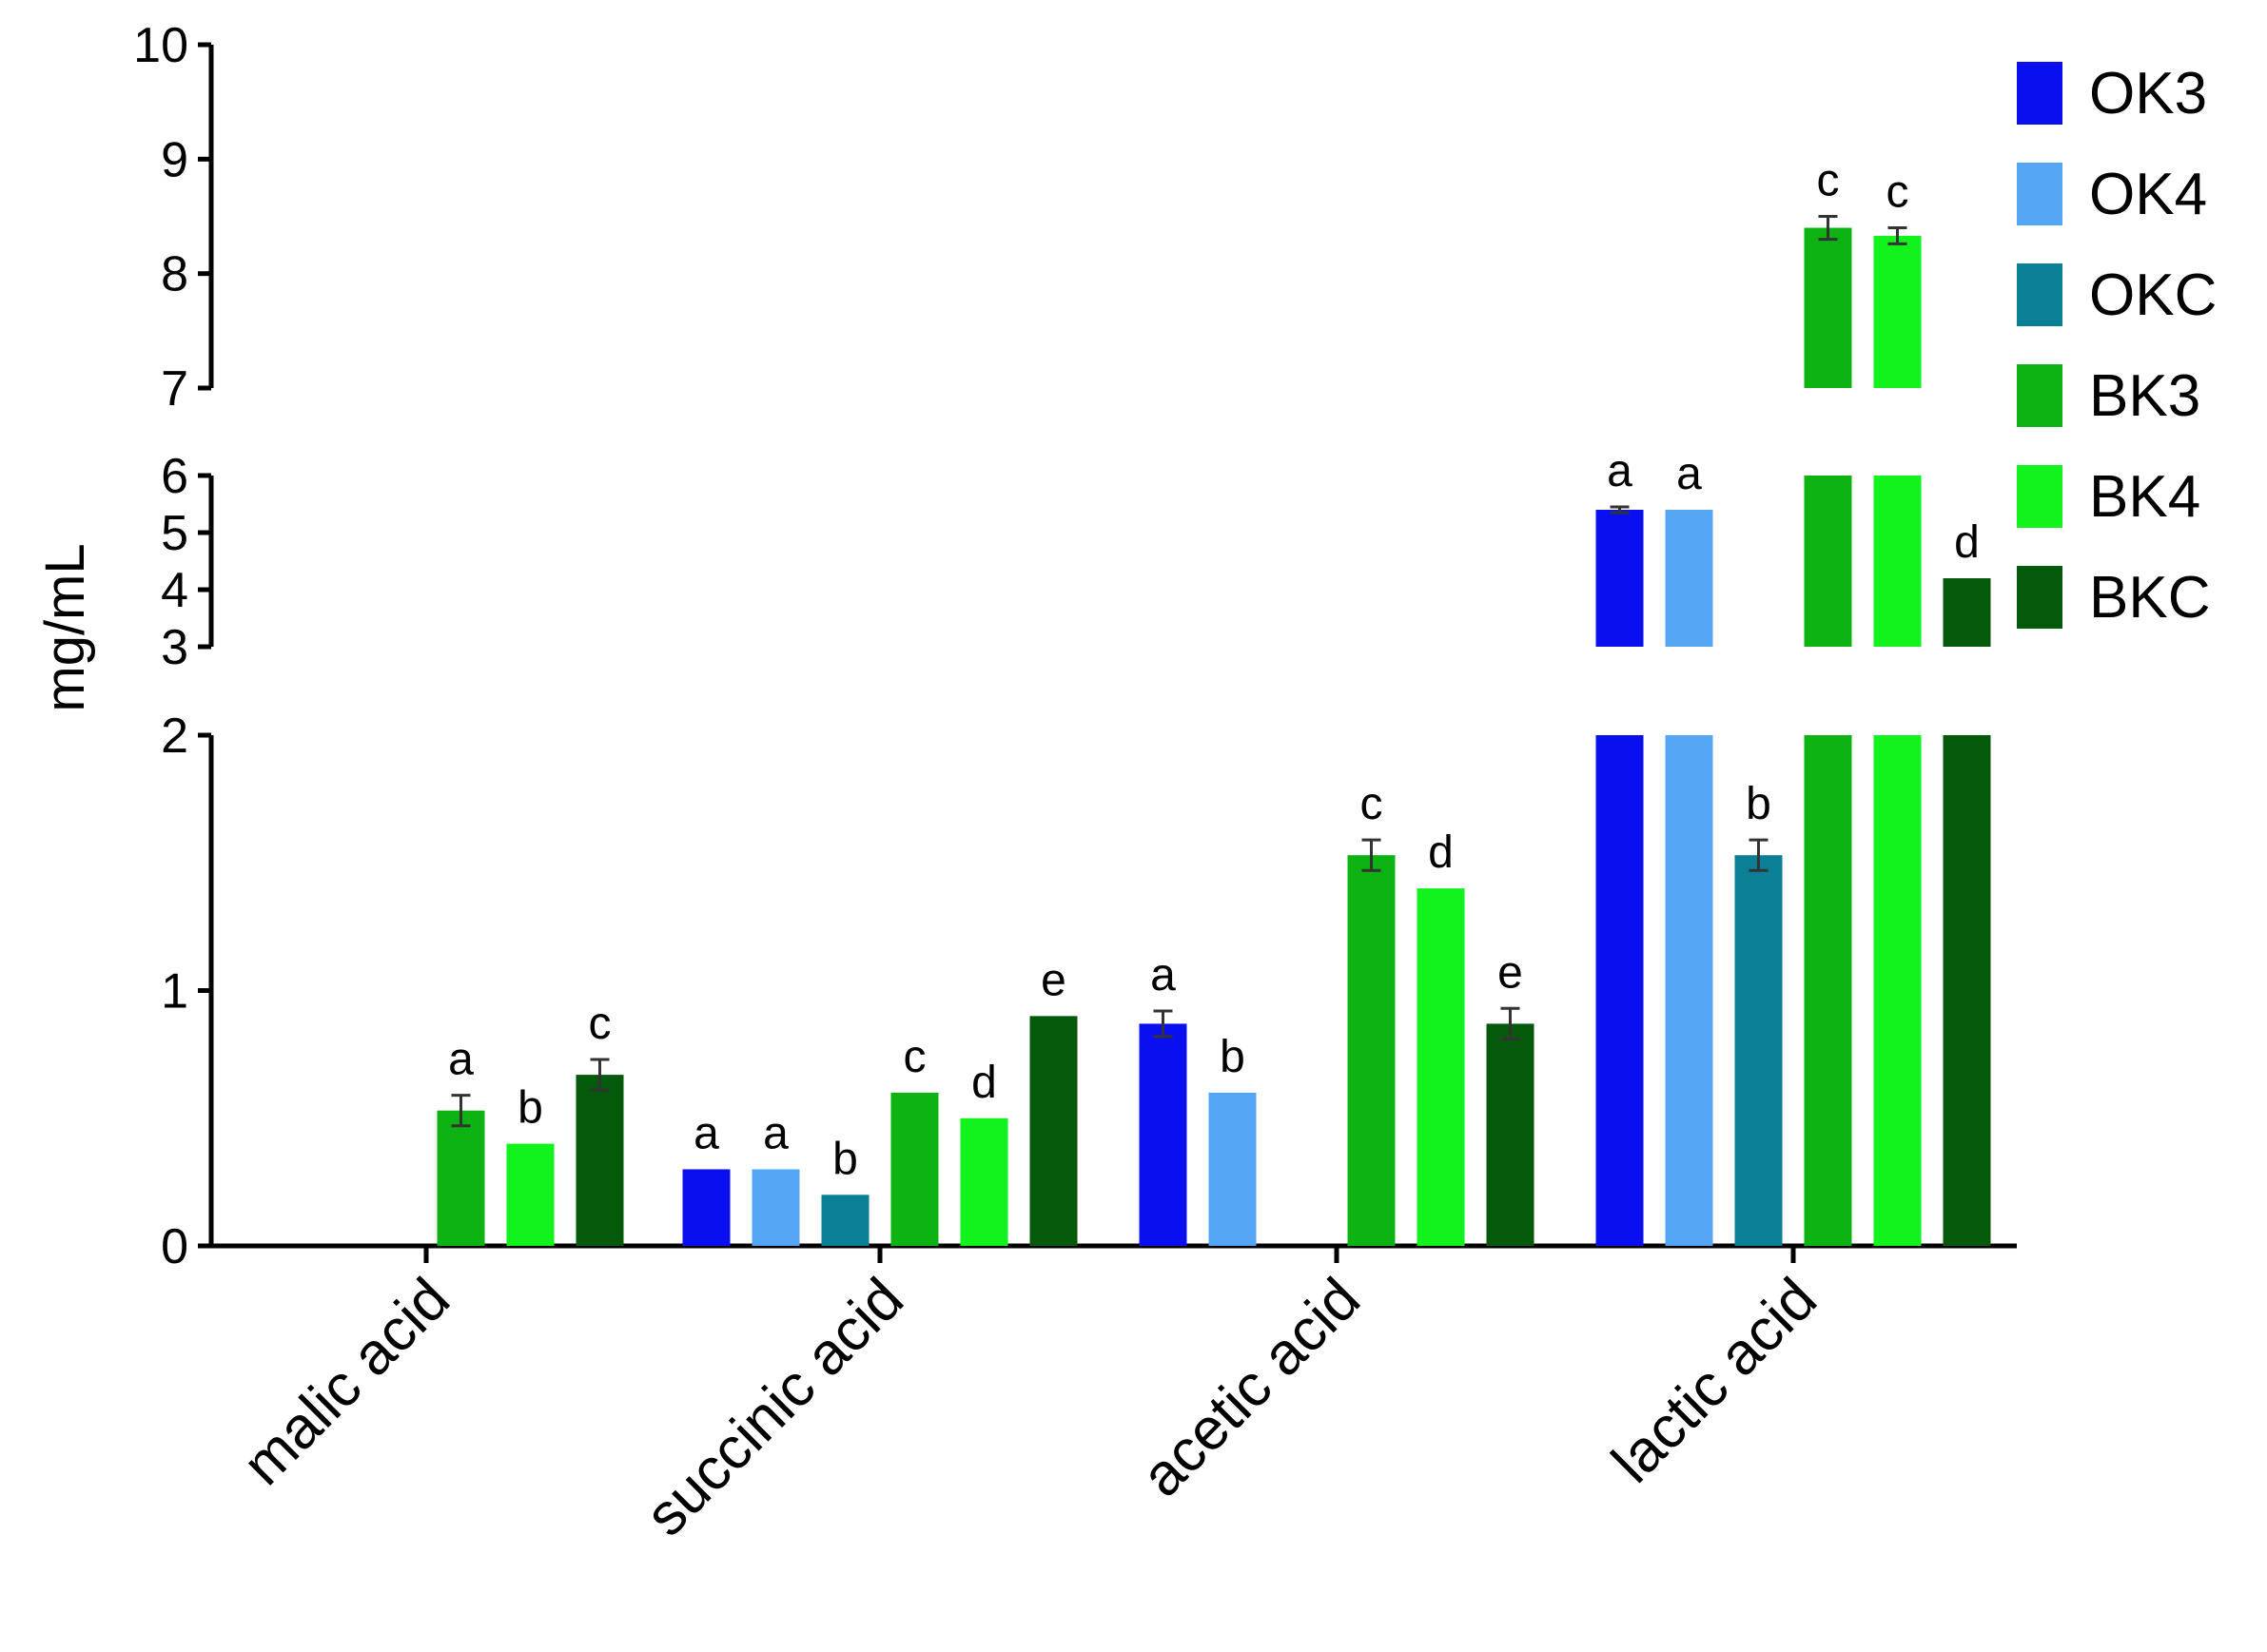 Image resolution: width=2267 pixels, height=1652 pixels. I want to click on legend-label: BK4, so click(2144, 497).